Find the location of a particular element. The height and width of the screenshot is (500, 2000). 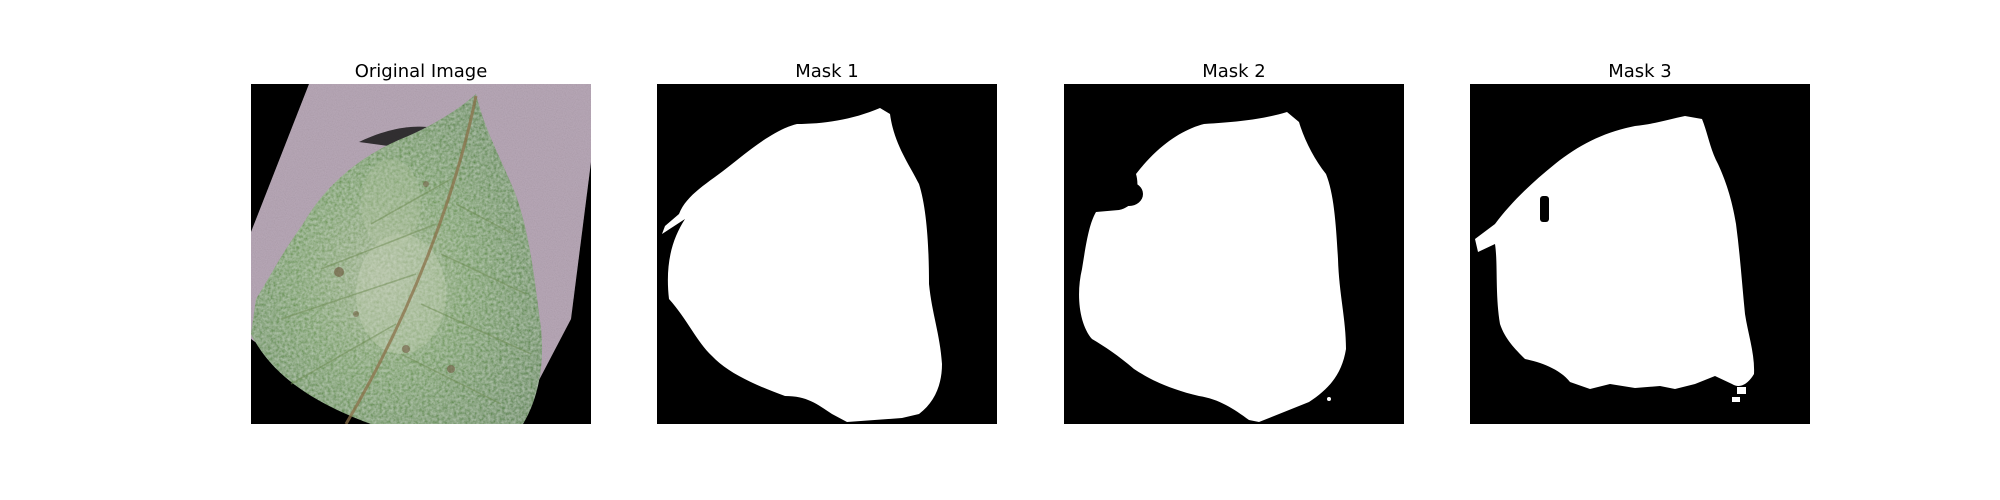

mask-3-image is located at coordinates (1640, 254).